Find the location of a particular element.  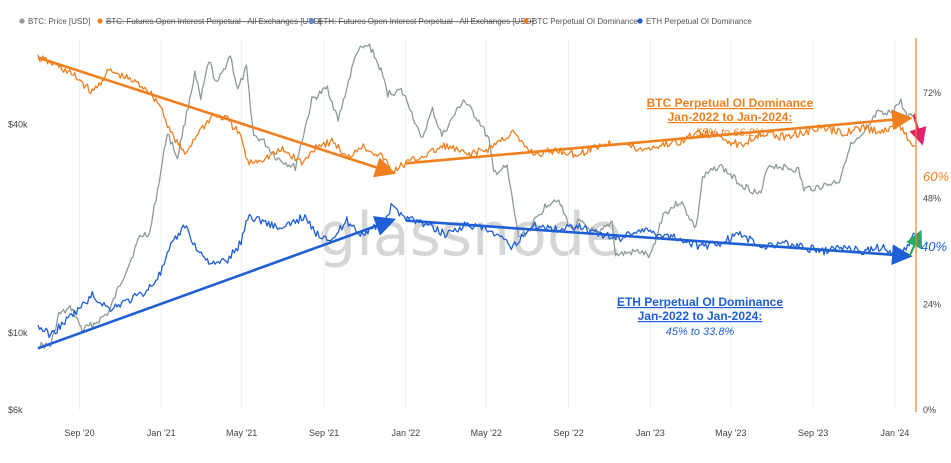

watermark: glassnode is located at coordinates (470, 235).